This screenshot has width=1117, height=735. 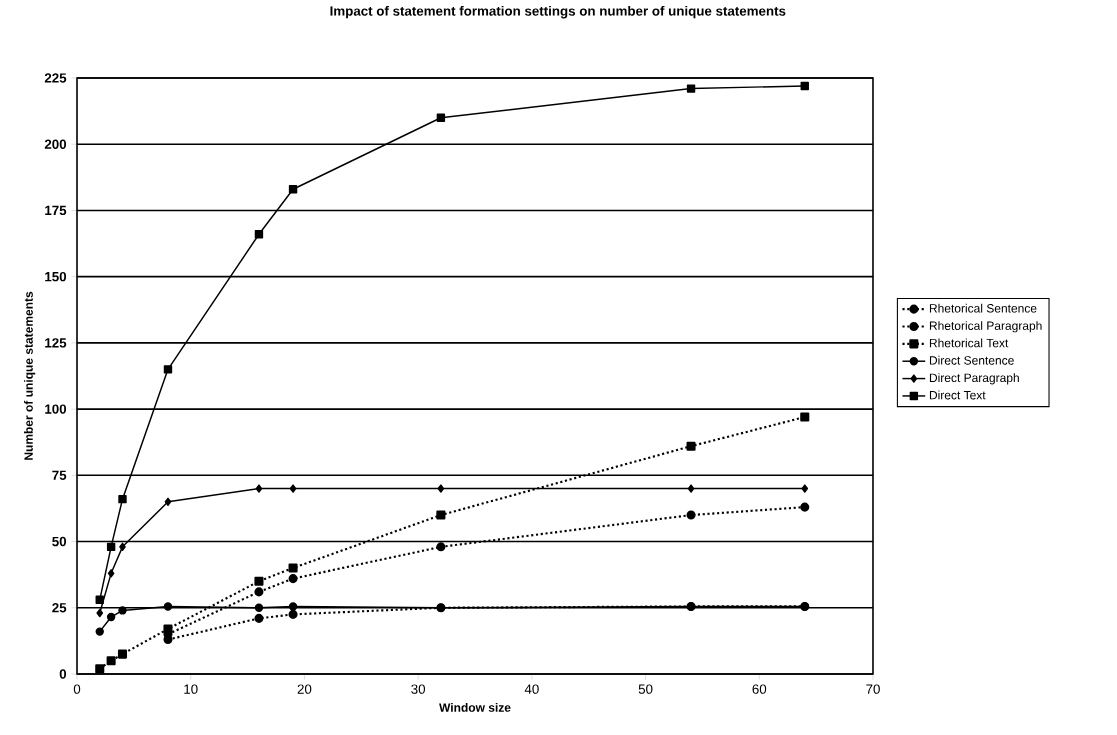 What do you see at coordinates (56, 343) in the screenshot?
I see `y-tick-label: 125` at bounding box center [56, 343].